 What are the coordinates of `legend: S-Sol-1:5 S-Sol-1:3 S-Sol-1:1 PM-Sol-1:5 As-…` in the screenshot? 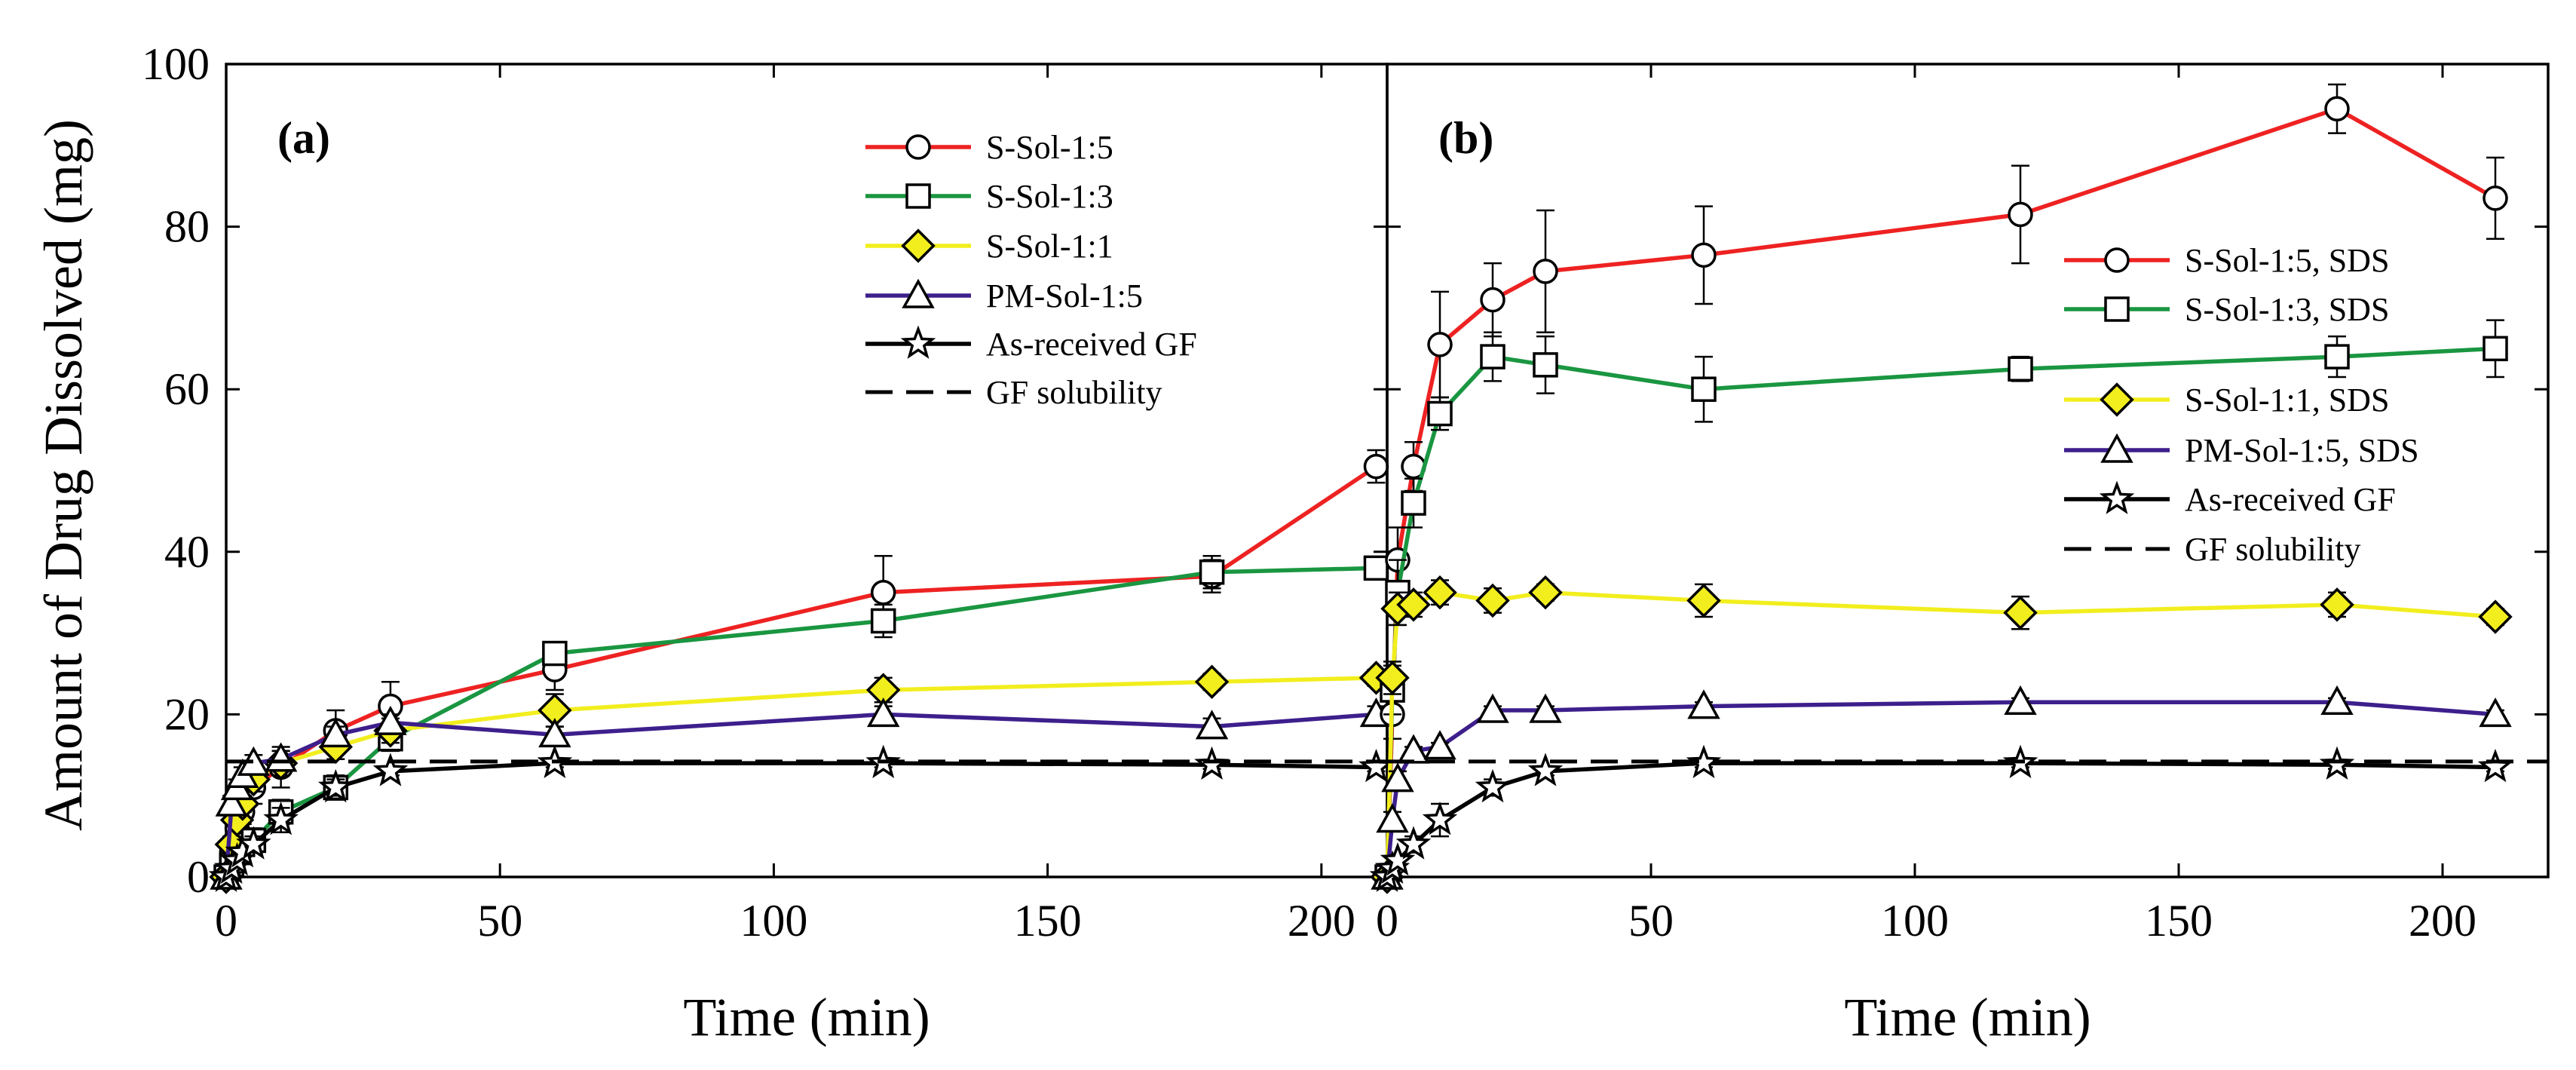 It's located at (1031, 270).